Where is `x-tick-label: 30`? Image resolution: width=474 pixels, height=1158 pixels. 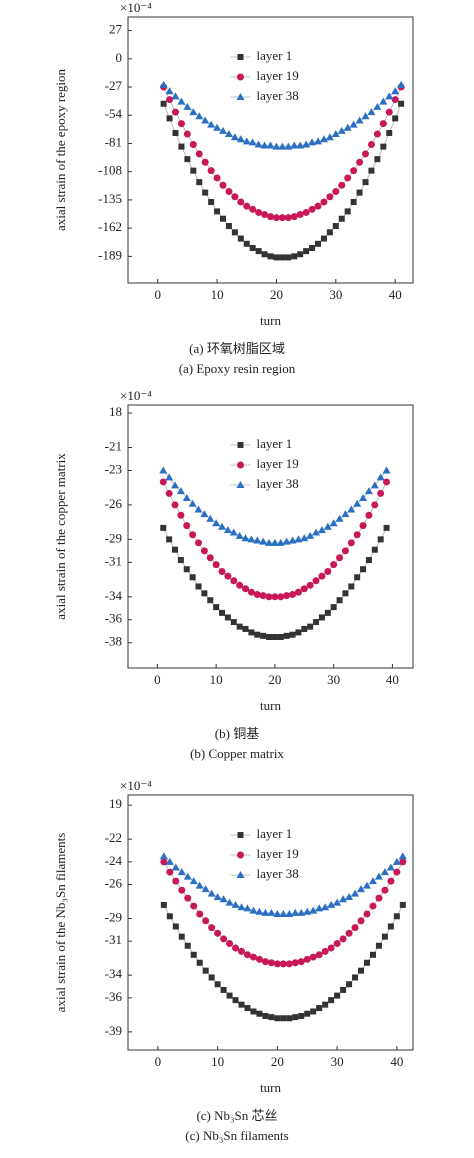
x-tick-label: 30 is located at coordinates (337, 1061).